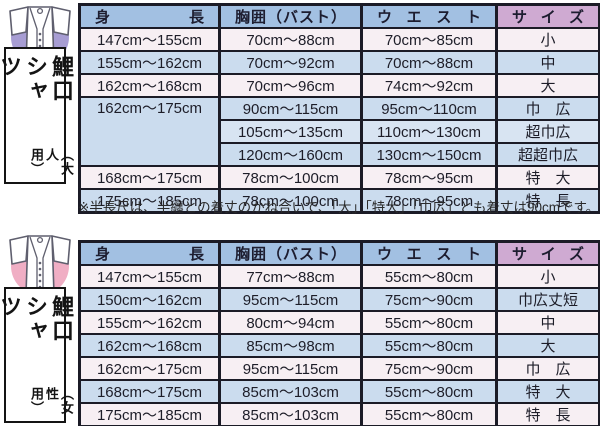 The height and width of the screenshot is (426, 600). I want to click on table-row: 147cm〜155cm 77cm〜88cm 55cm〜80cm 小, so click(339, 276).